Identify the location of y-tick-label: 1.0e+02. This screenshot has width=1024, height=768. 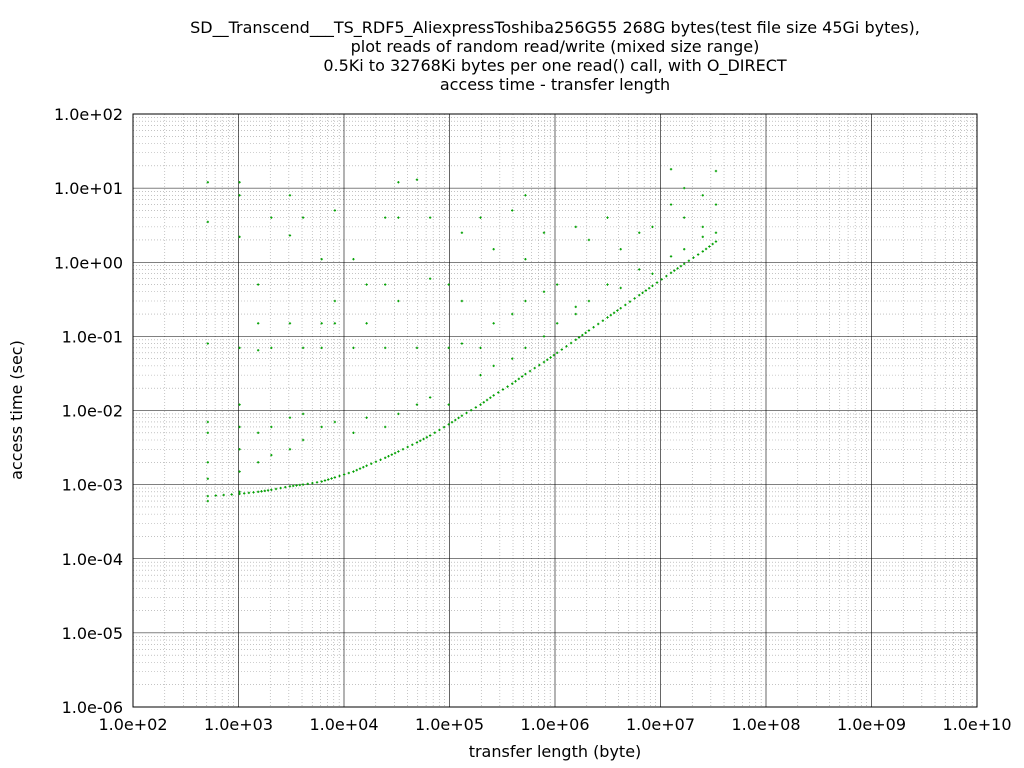
(88, 114).